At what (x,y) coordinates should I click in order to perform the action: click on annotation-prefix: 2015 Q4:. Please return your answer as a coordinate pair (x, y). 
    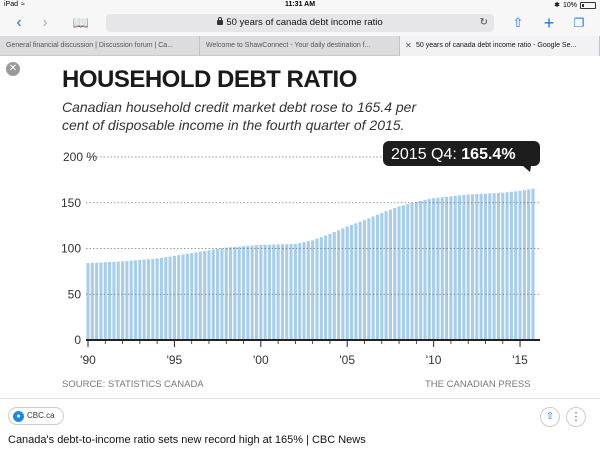
    Looking at the image, I should click on (426, 154).